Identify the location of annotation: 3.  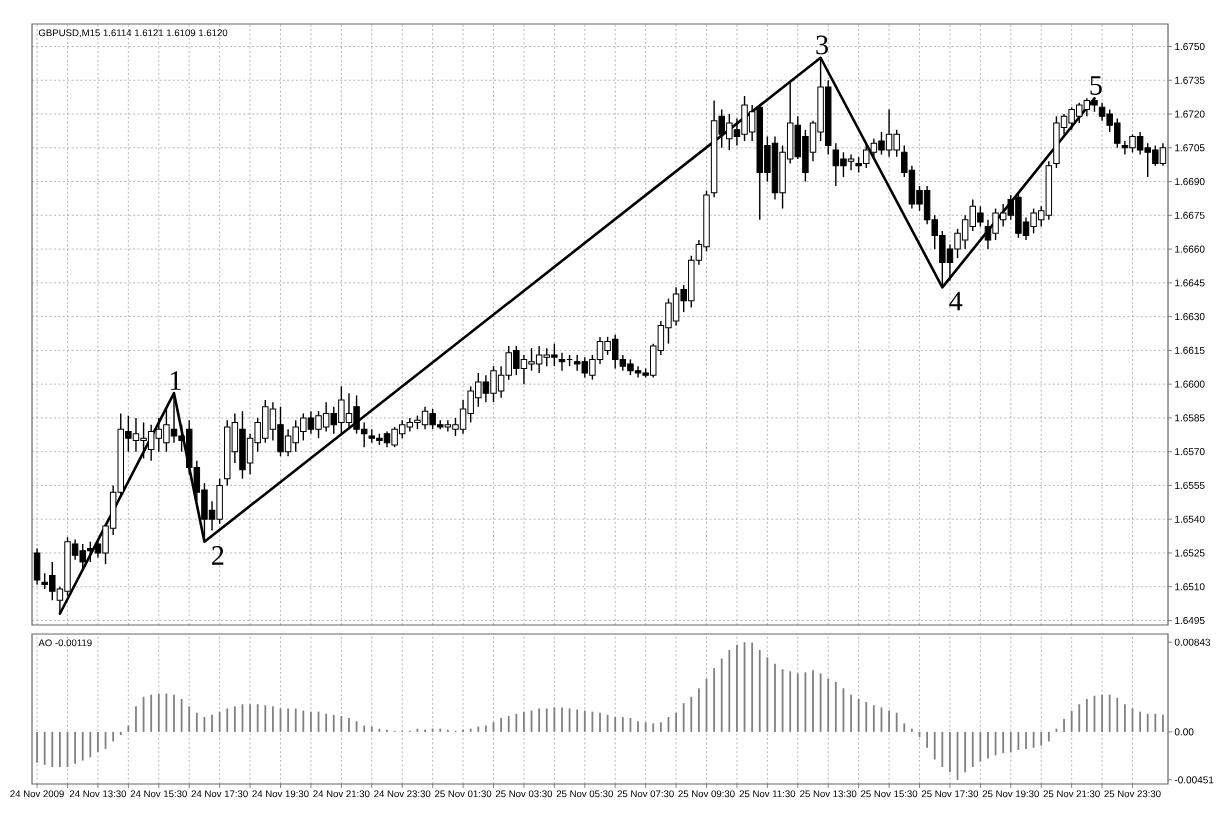
(822, 45).